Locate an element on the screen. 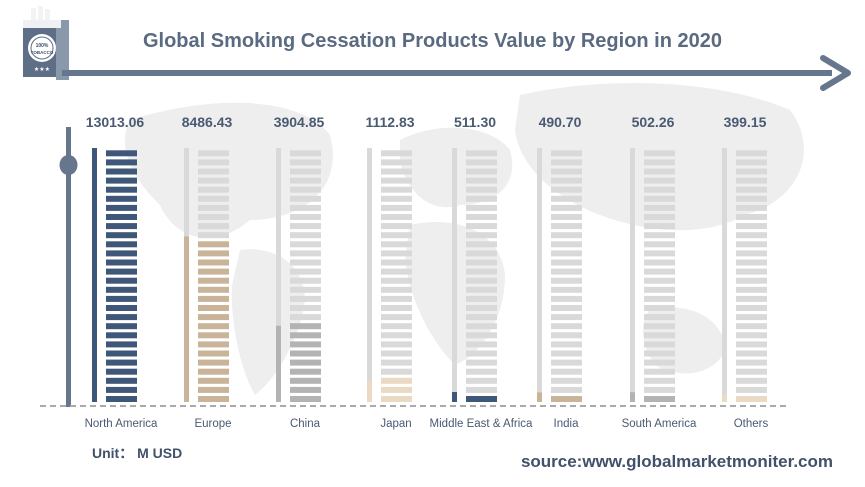  bar-value-label: 490.70 is located at coordinates (560, 122).